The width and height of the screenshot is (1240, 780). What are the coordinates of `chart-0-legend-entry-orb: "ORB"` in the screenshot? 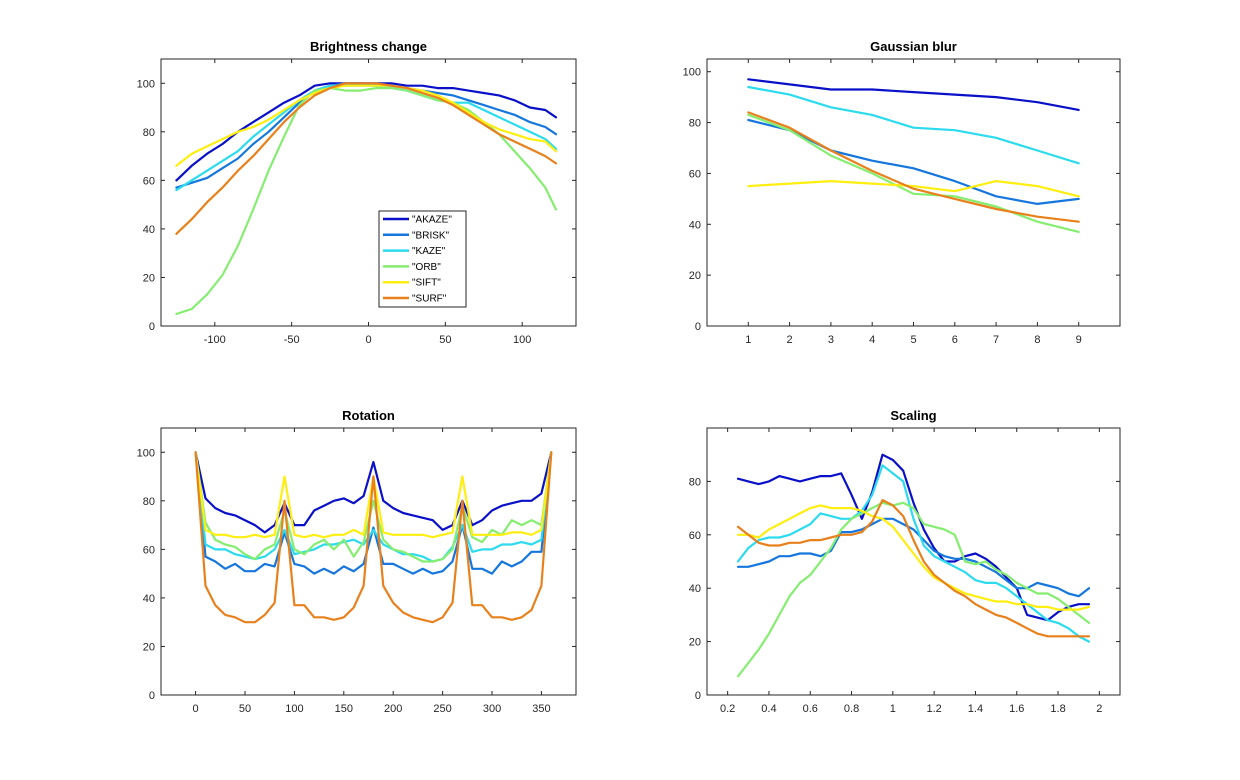 It's located at (426, 267).